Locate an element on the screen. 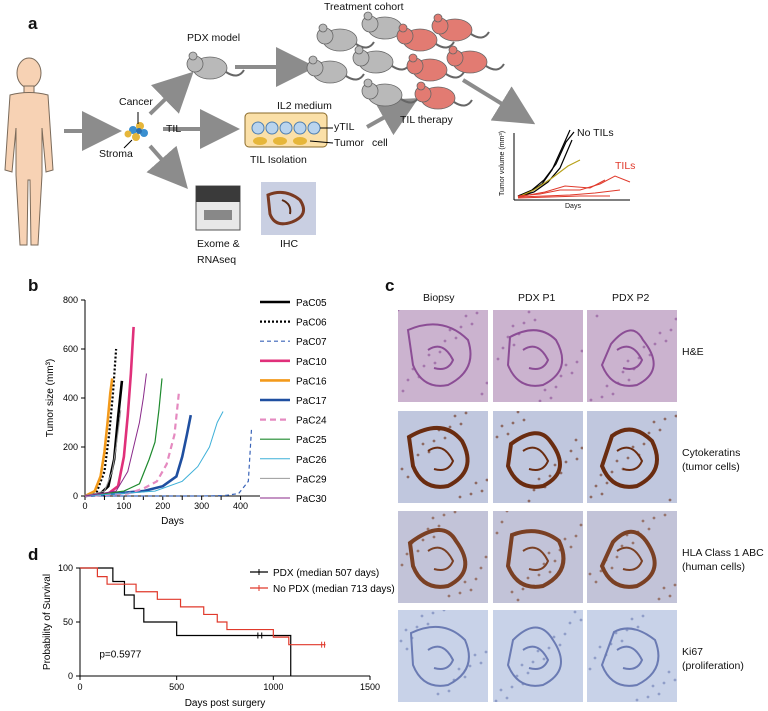 This screenshot has width=768, height=711. x-tick-label: 400 is located at coordinates (240, 506).